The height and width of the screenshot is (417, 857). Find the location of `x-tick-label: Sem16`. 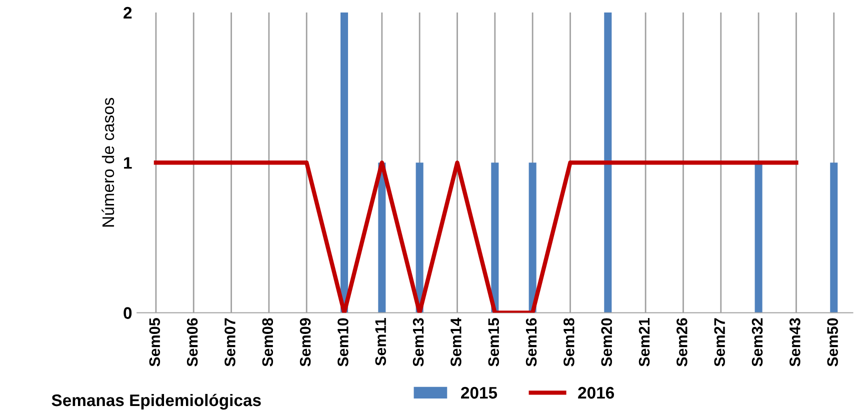

x-tick-label: Sem16 is located at coordinates (531, 342).